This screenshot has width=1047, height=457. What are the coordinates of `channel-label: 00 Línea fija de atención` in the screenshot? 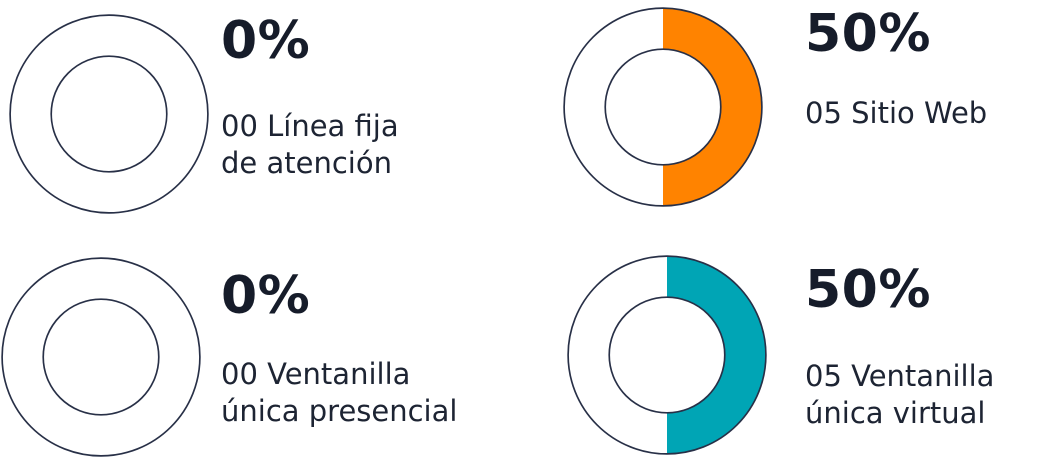 It's located at (310, 144).